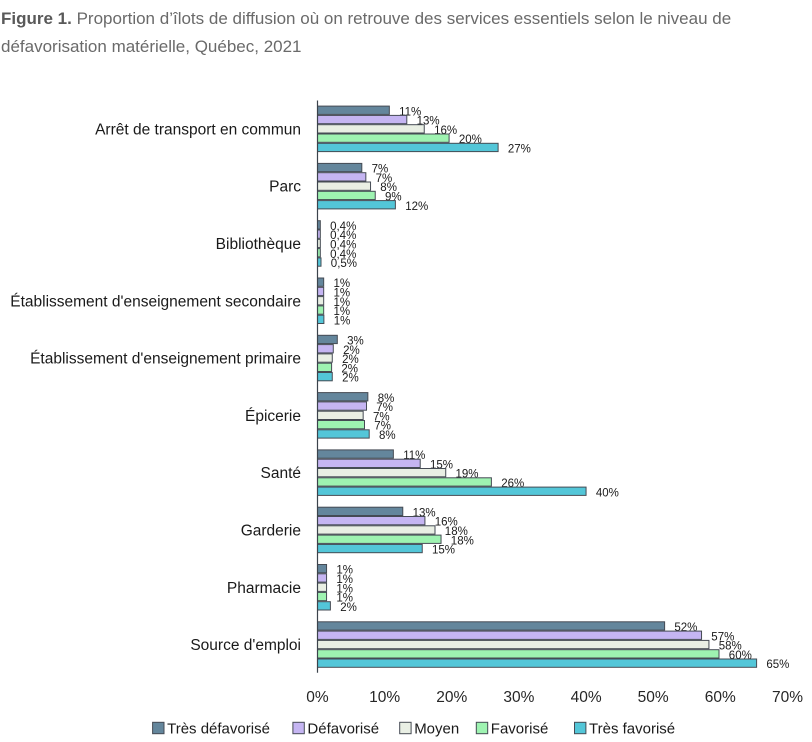  Describe the element at coordinates (271, 531) in the screenshot. I see `svg-text: Garderie` at that location.